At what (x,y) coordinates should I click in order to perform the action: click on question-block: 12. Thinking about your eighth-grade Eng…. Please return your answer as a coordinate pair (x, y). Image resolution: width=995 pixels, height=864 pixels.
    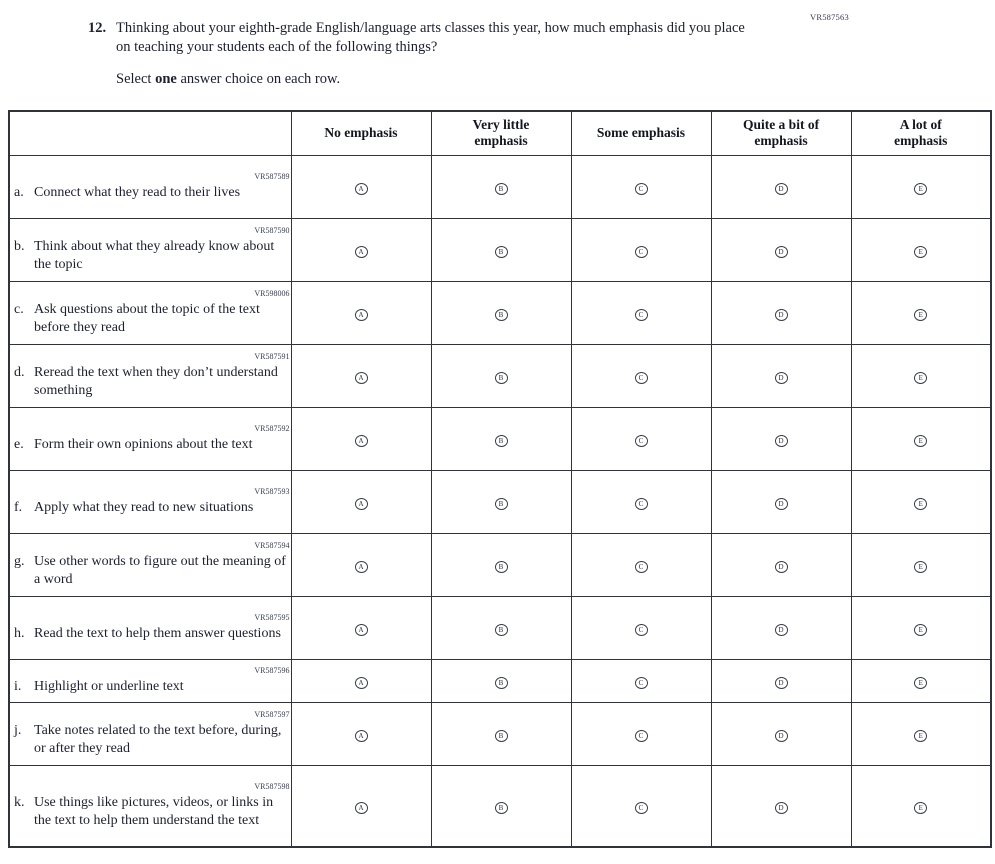
    Looking at the image, I should click on (428, 38).